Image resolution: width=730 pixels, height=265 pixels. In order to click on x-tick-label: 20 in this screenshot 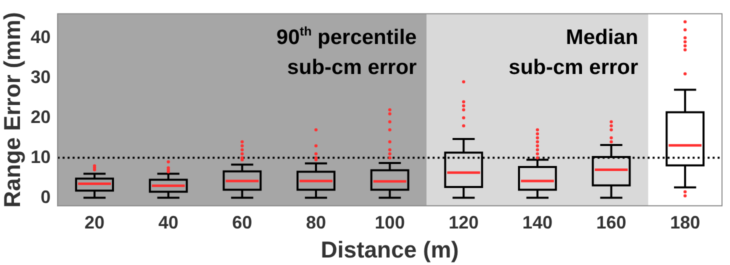, I will do `click(94, 222)`.